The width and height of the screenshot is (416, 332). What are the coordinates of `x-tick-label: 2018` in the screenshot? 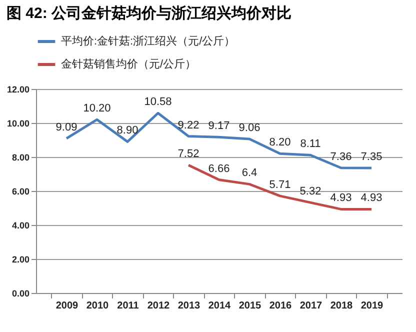 It's located at (342, 306).